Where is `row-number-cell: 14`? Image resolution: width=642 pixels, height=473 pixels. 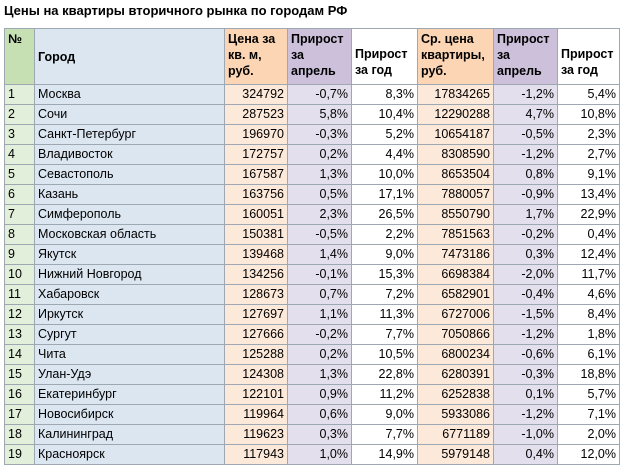
row-number-cell: 14 is located at coordinates (19, 354).